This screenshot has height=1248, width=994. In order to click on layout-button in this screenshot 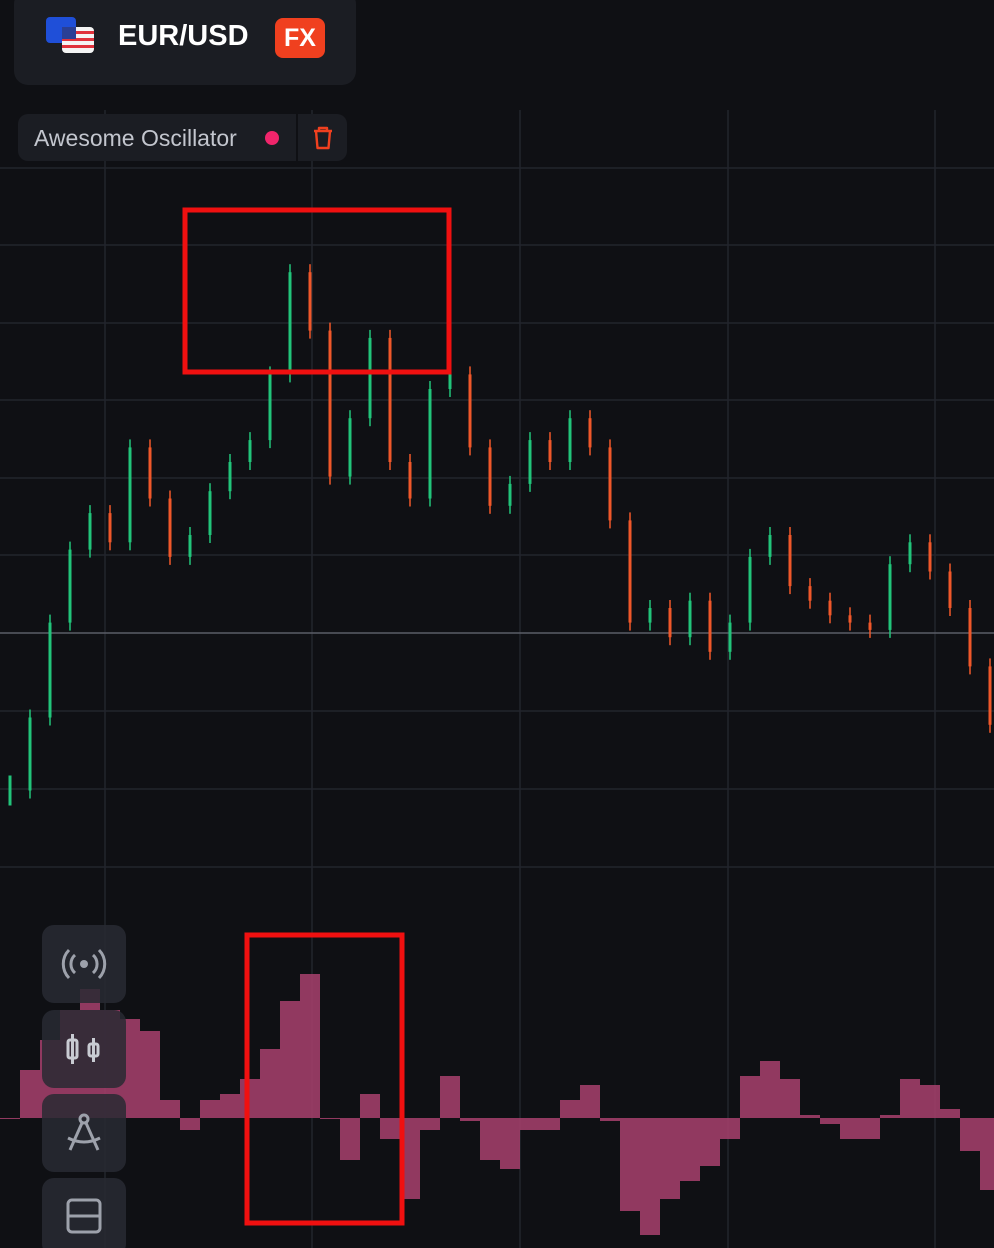, I will do `click(84, 1213)`.